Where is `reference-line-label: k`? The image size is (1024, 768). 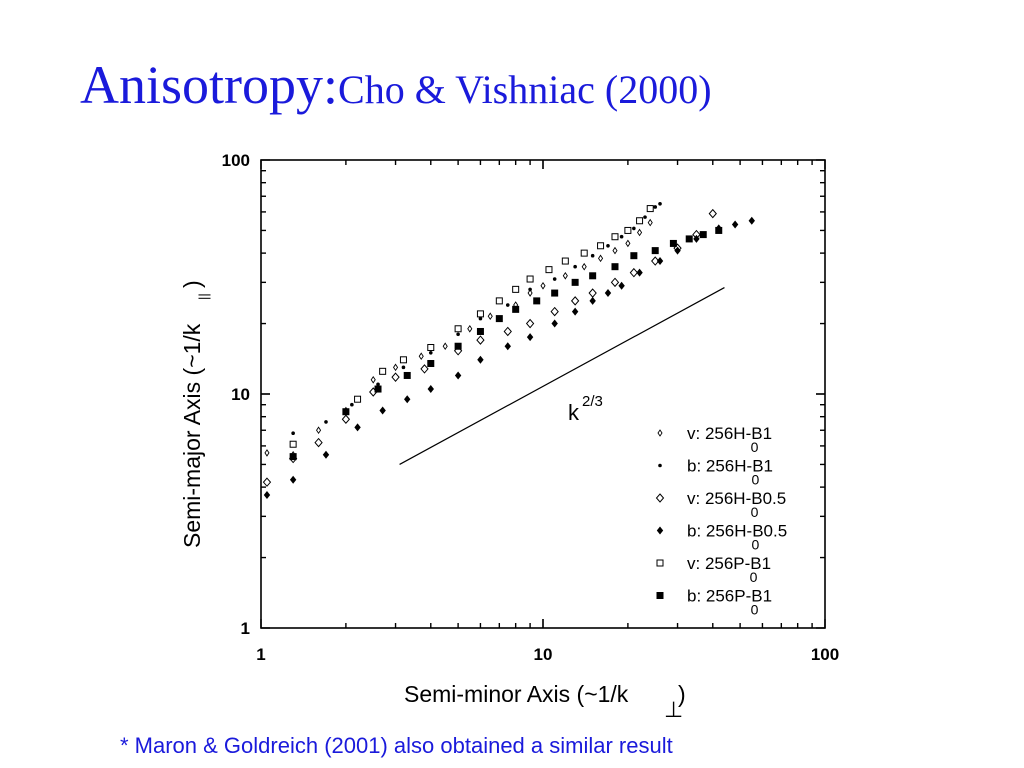 reference-line-label: k is located at coordinates (574, 412).